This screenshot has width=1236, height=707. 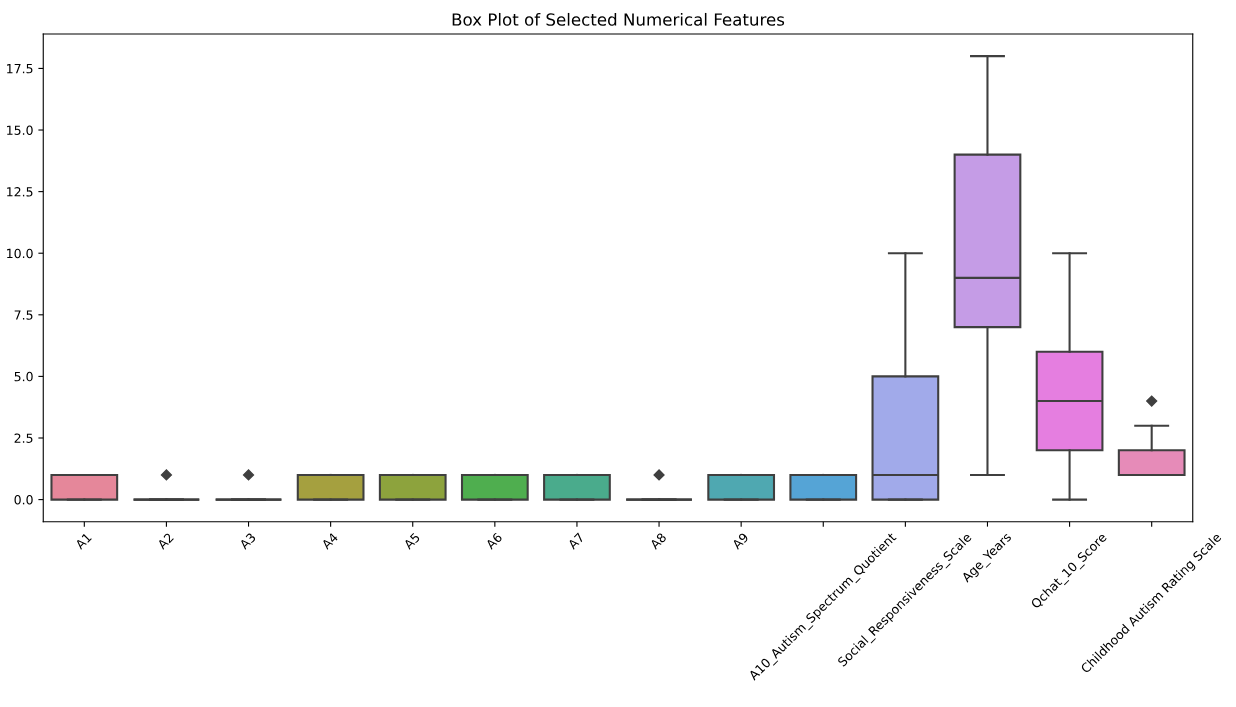 What do you see at coordinates (576, 541) in the screenshot?
I see `x-tick-label: A7` at bounding box center [576, 541].